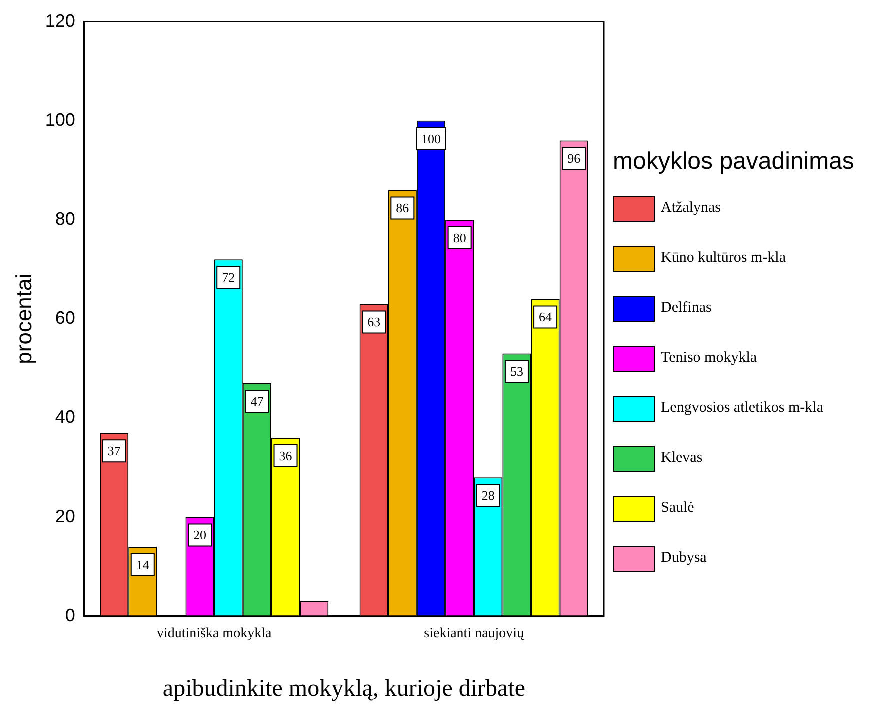 The image size is (889, 719). Describe the element at coordinates (575, 158) in the screenshot. I see `data-label: 96` at that location.